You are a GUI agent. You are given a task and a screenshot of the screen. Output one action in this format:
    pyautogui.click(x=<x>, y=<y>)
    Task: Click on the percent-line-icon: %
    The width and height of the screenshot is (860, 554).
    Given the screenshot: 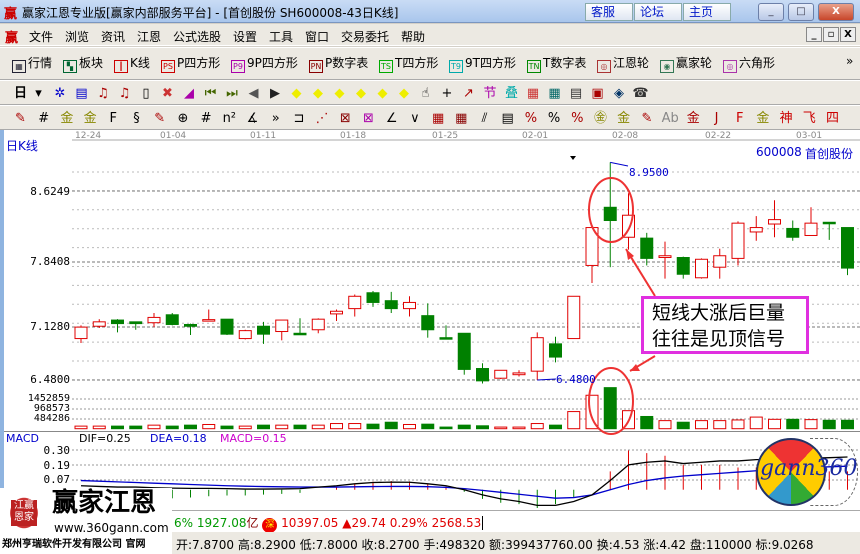 What is the action you would take?
    pyautogui.click(x=577, y=118)
    